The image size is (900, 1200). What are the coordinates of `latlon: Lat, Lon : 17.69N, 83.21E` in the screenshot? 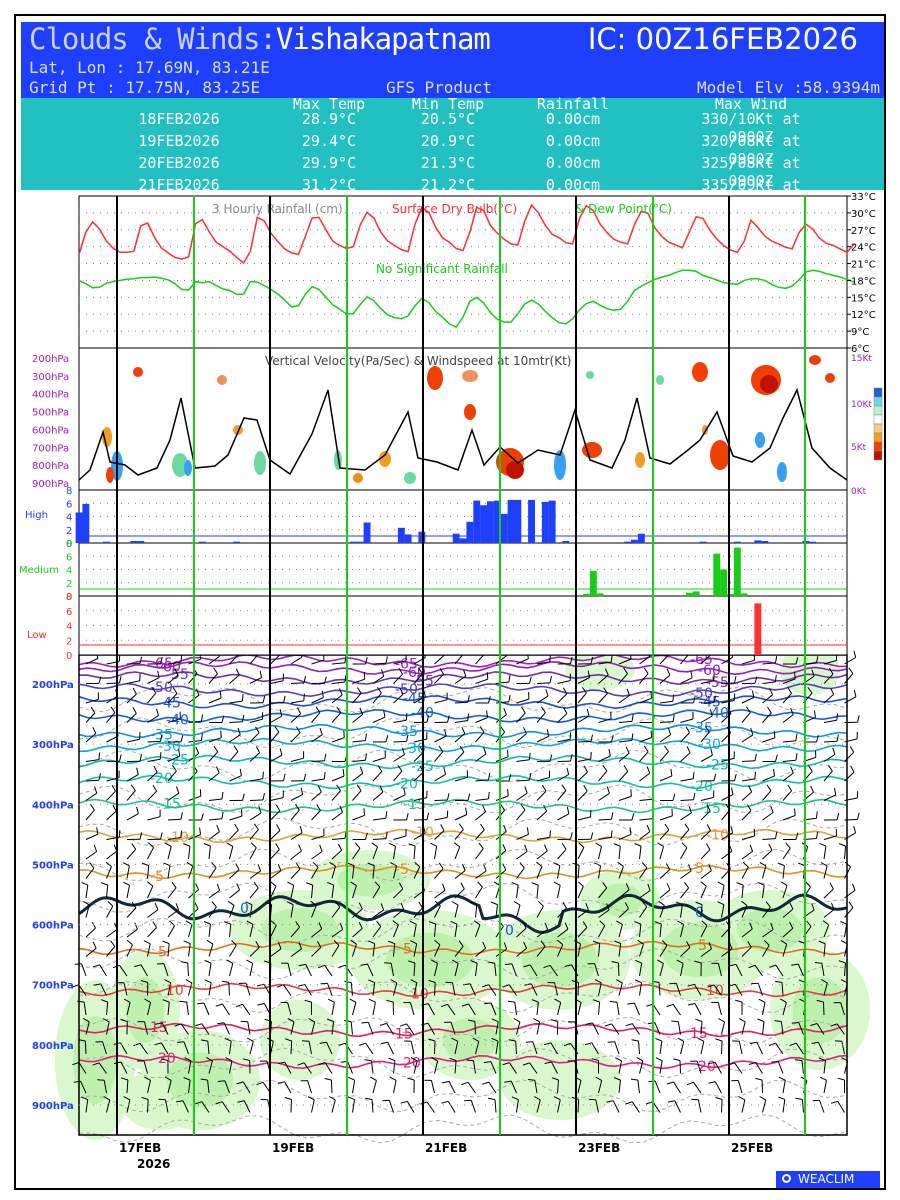 It's located at (149, 67).